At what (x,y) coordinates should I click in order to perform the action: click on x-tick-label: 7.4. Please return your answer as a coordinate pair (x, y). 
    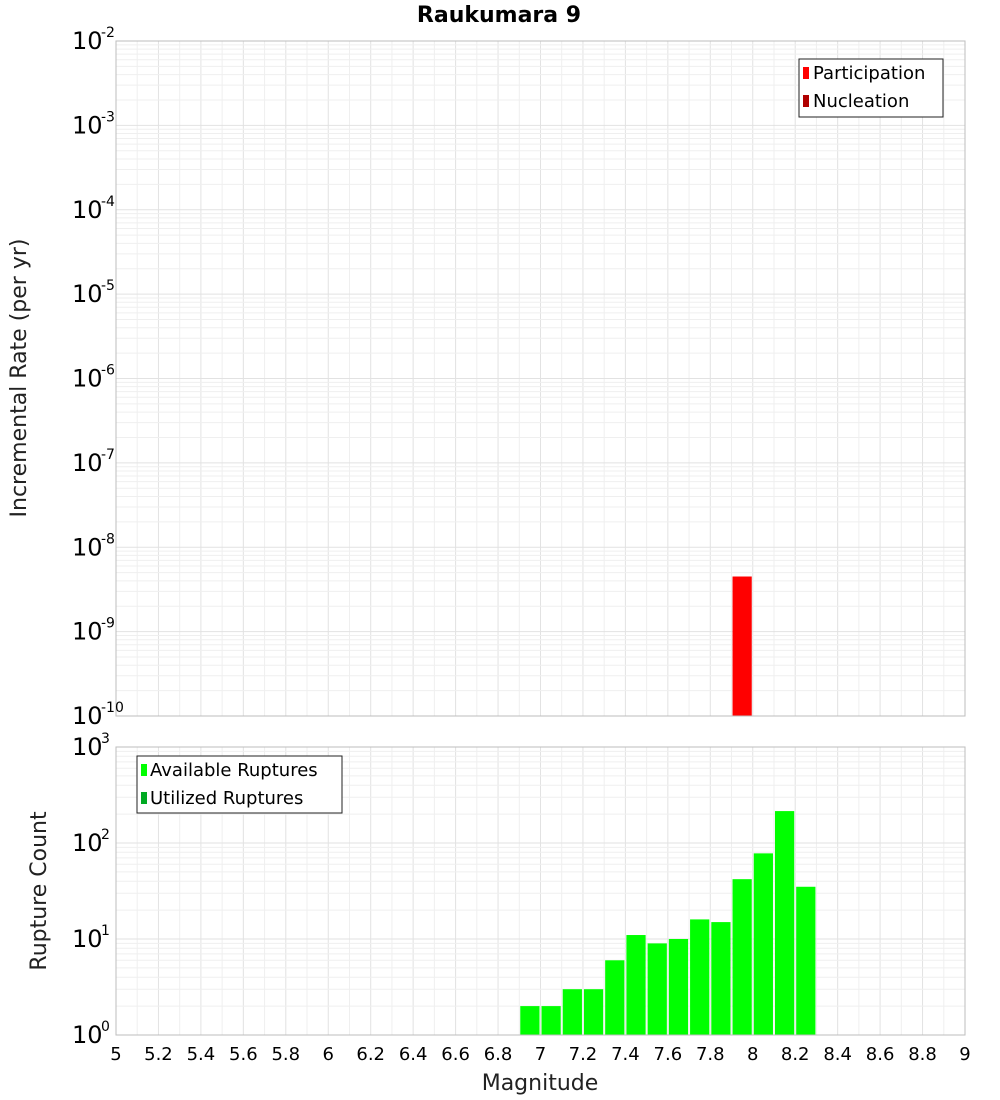
    Looking at the image, I should click on (625, 1054).